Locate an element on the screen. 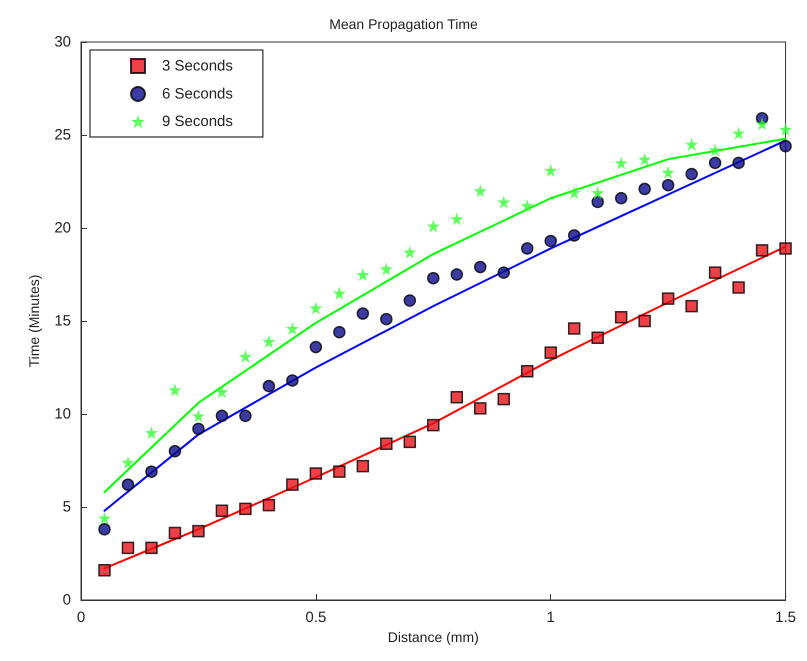 This screenshot has height=661, width=807. y-tick-label: 20 is located at coordinates (62, 228).